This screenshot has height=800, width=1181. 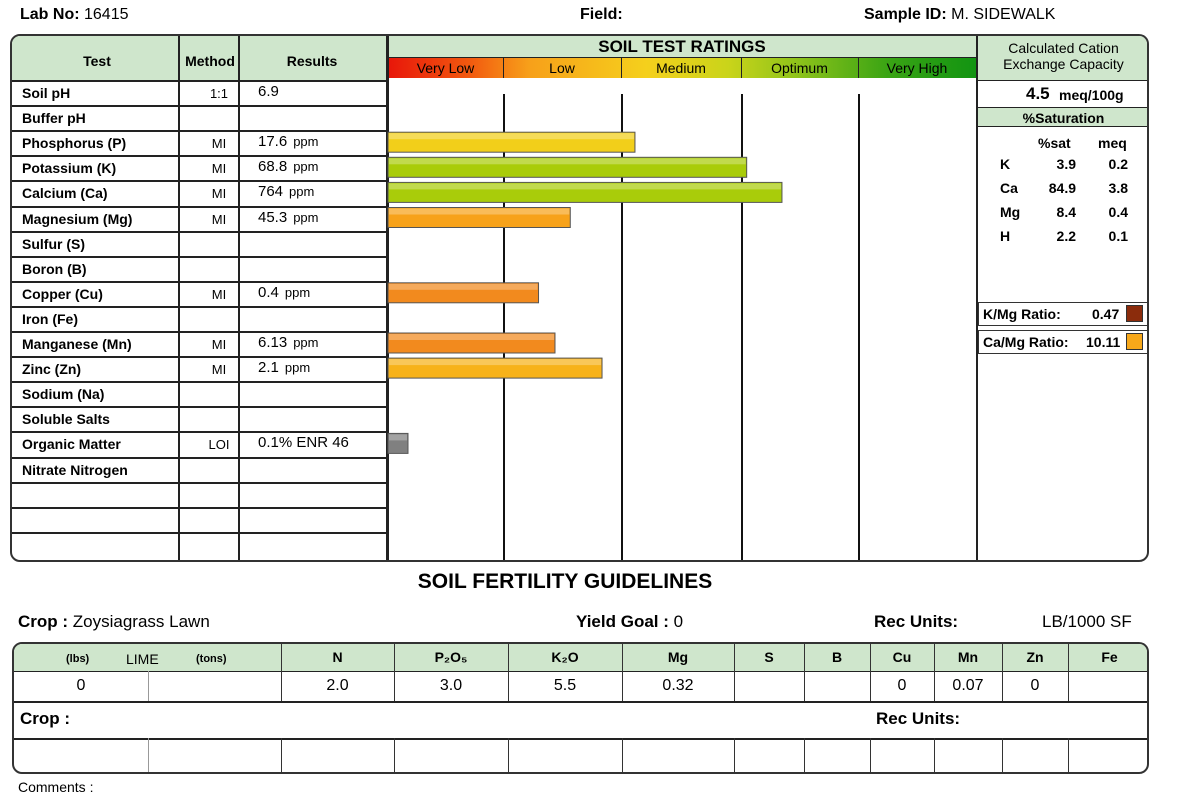 What do you see at coordinates (1005, 164) in the screenshot?
I see `sat-element: K` at bounding box center [1005, 164].